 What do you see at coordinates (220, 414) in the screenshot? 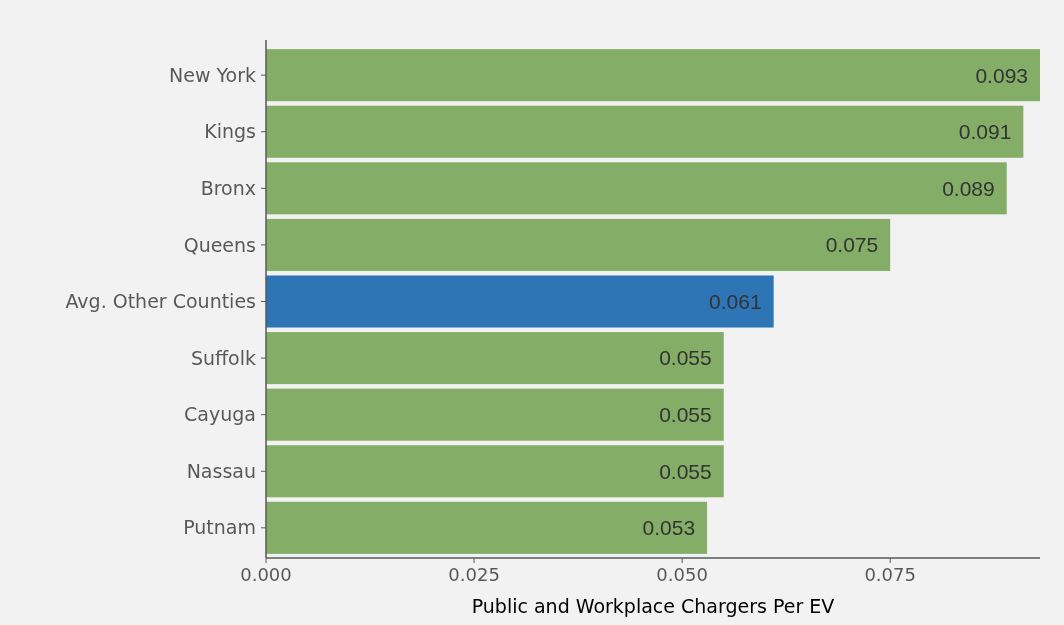
I see `y-tick-label: Cayuga` at bounding box center [220, 414].